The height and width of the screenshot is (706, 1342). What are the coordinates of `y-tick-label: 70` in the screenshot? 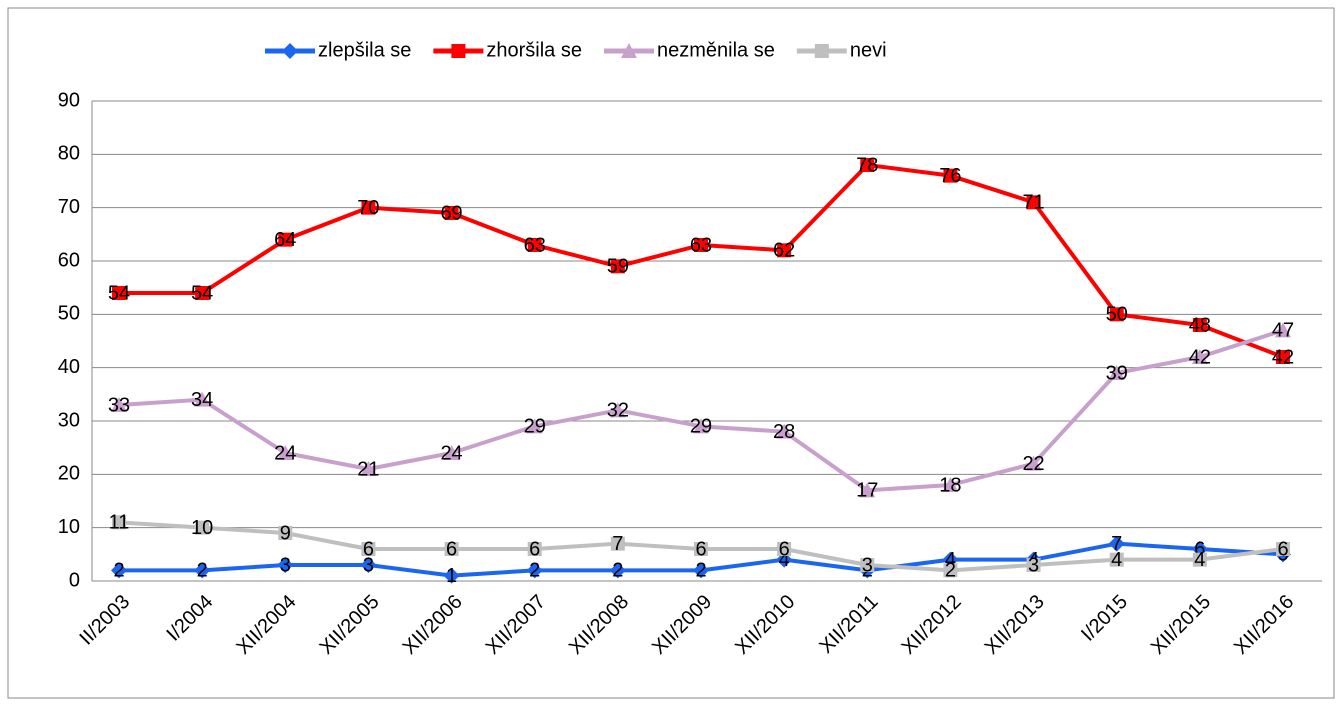 It's located at (69, 207).